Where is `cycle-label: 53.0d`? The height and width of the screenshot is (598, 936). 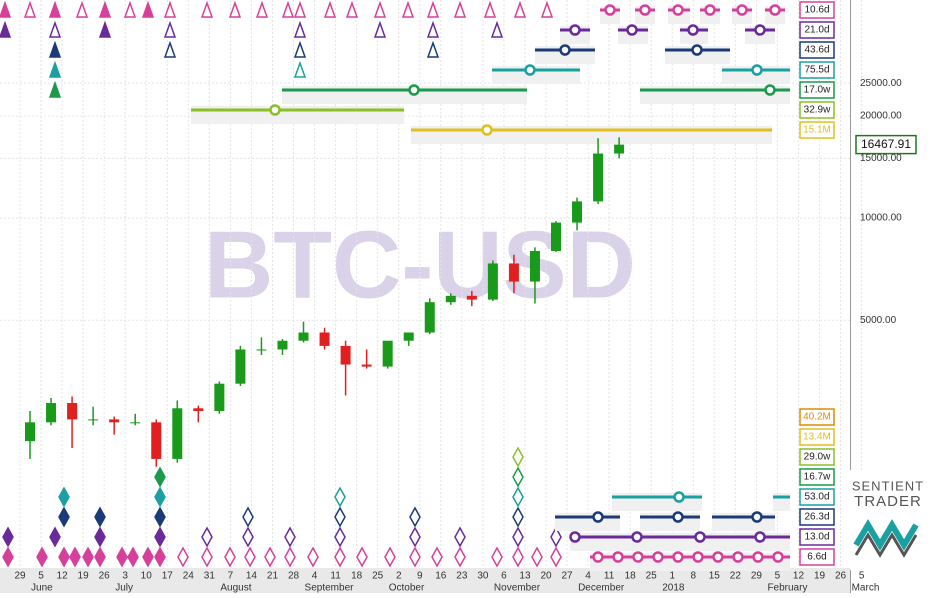
cycle-label: 53.0d is located at coordinates (816, 497).